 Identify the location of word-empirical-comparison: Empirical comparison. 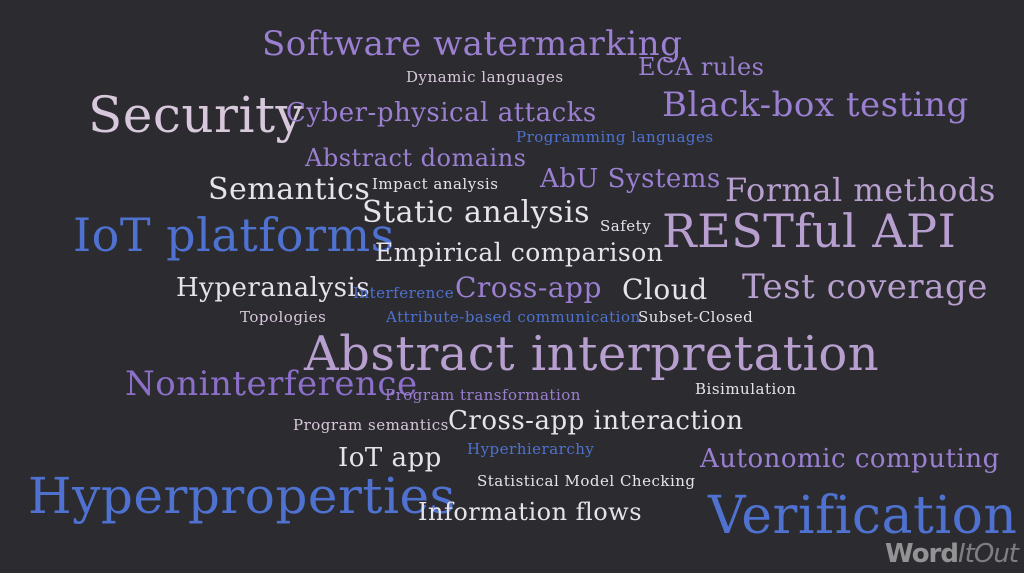
(519, 252).